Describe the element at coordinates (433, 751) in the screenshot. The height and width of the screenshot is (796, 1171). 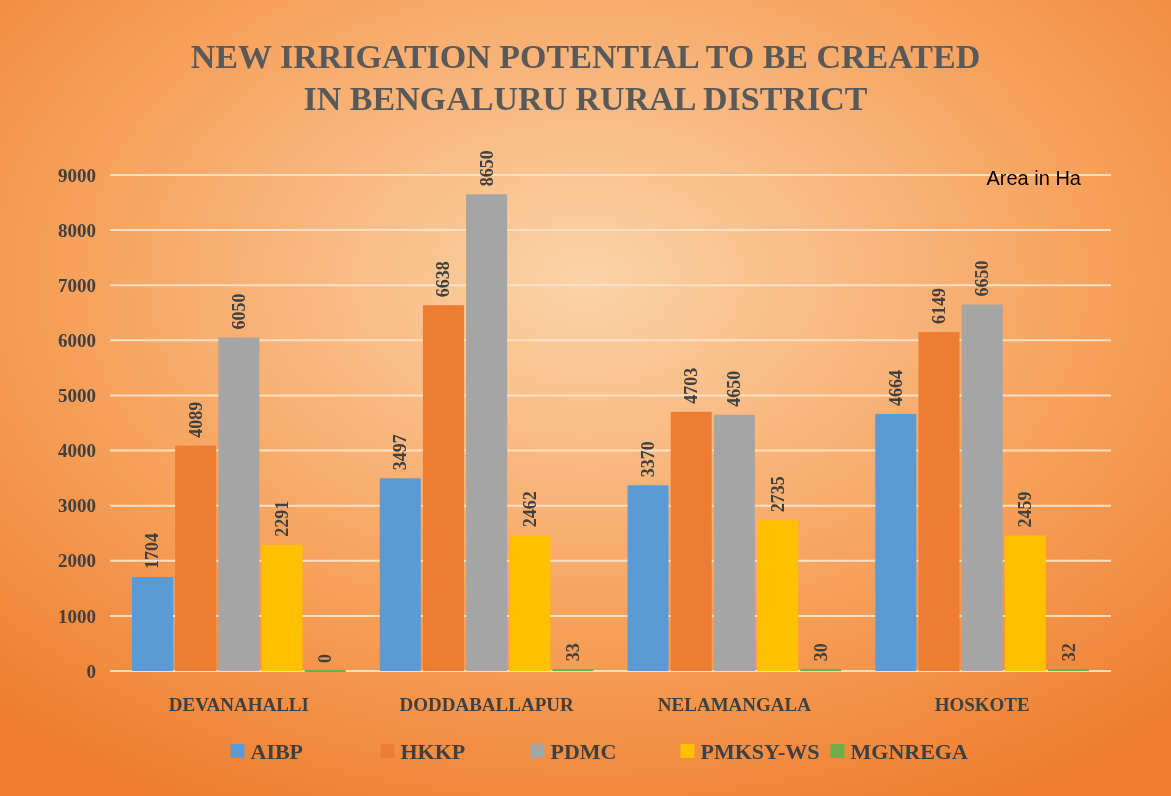
I see `legend-label: HKKP` at that location.